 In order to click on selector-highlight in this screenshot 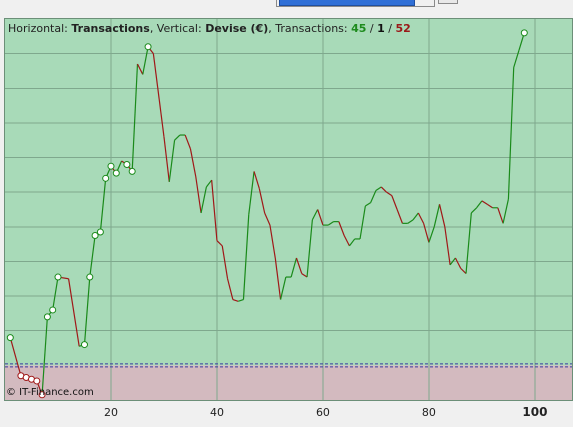, I will do `click(347, 3)`.